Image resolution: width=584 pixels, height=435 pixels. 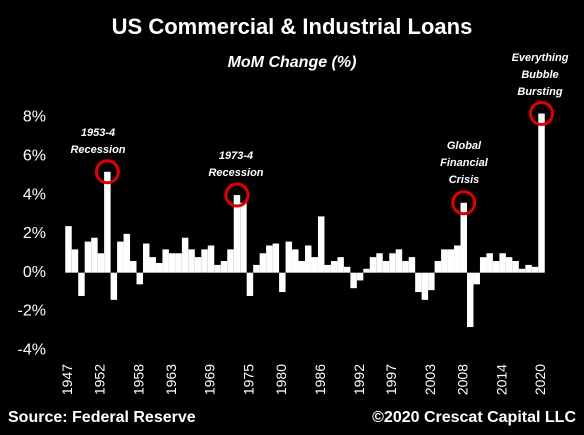 I want to click on annotation: Bubble, so click(x=539, y=75).